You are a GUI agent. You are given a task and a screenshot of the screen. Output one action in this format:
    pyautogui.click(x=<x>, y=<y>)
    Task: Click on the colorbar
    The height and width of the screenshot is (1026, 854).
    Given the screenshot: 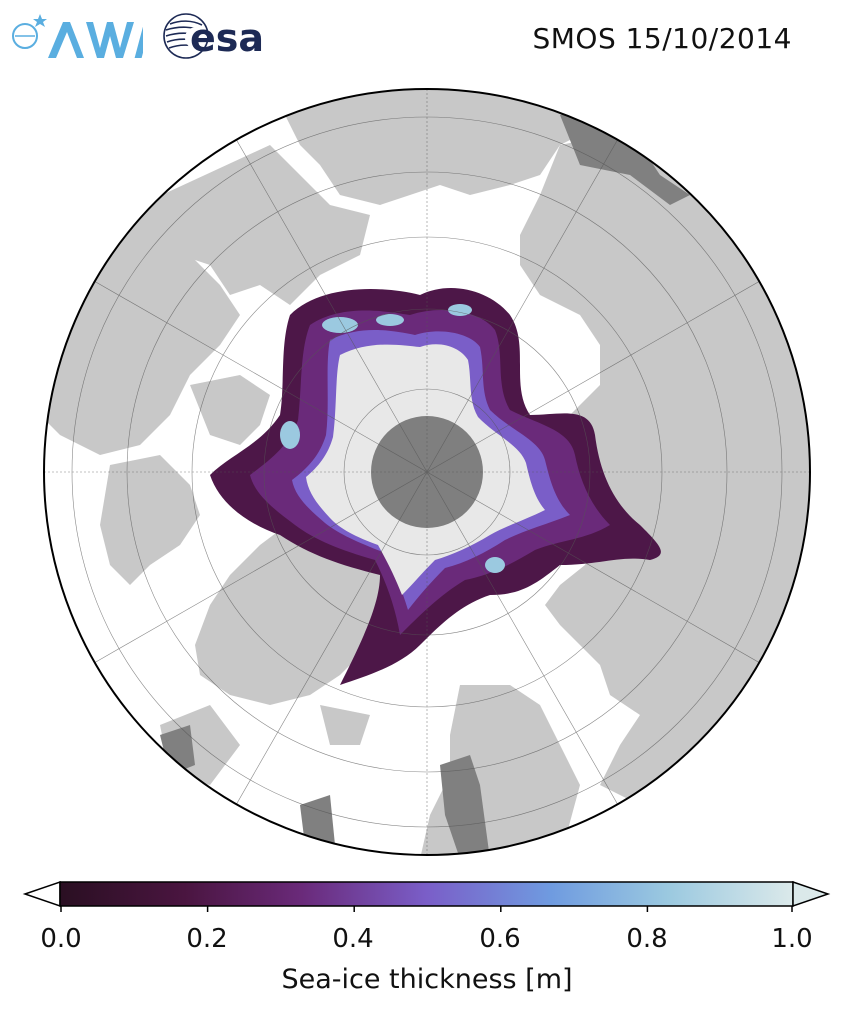 What is the action you would take?
    pyautogui.click(x=426, y=896)
    